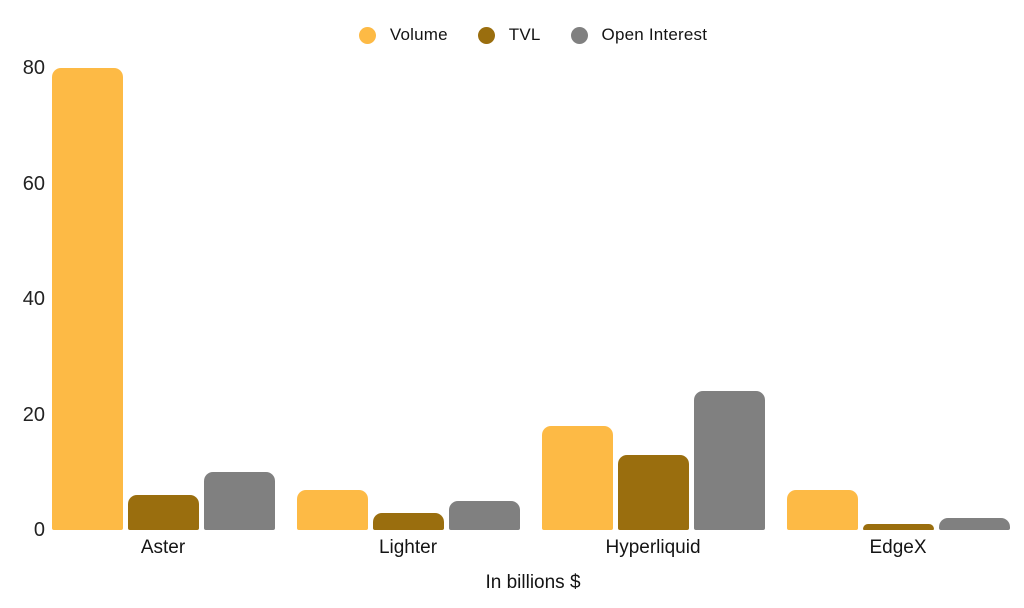 Image resolution: width=1024 pixels, height=608 pixels. What do you see at coordinates (163, 512) in the screenshot?
I see `bar-tvl-aster` at bounding box center [163, 512].